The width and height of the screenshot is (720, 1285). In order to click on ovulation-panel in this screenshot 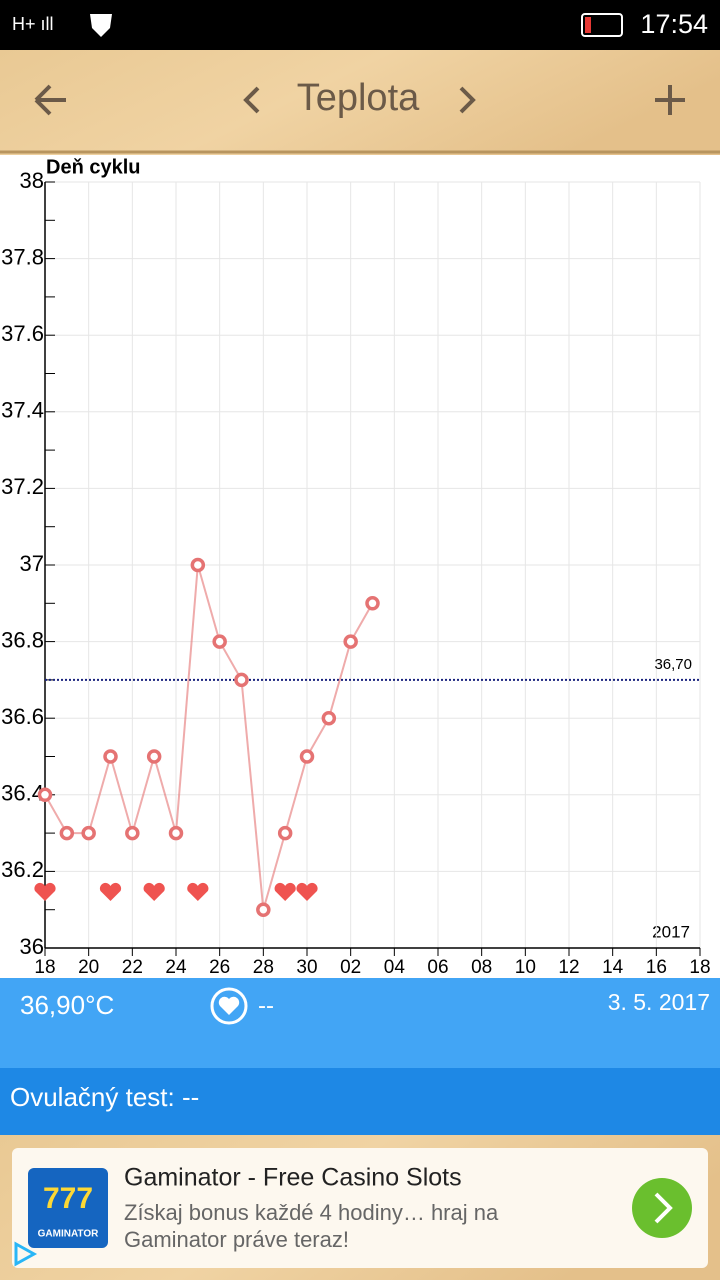, I will do `click(360, 1101)`.